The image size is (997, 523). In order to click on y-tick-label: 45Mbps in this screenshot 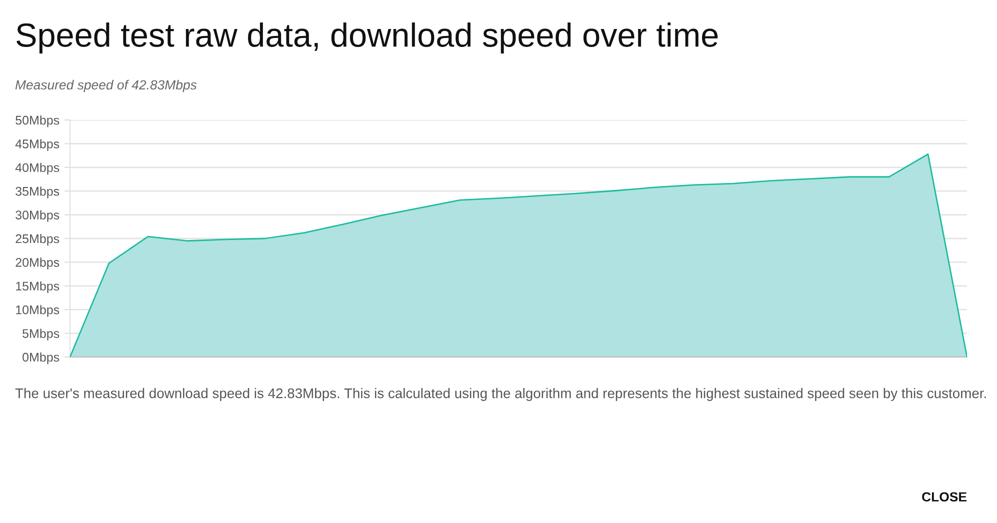, I will do `click(37, 145)`.